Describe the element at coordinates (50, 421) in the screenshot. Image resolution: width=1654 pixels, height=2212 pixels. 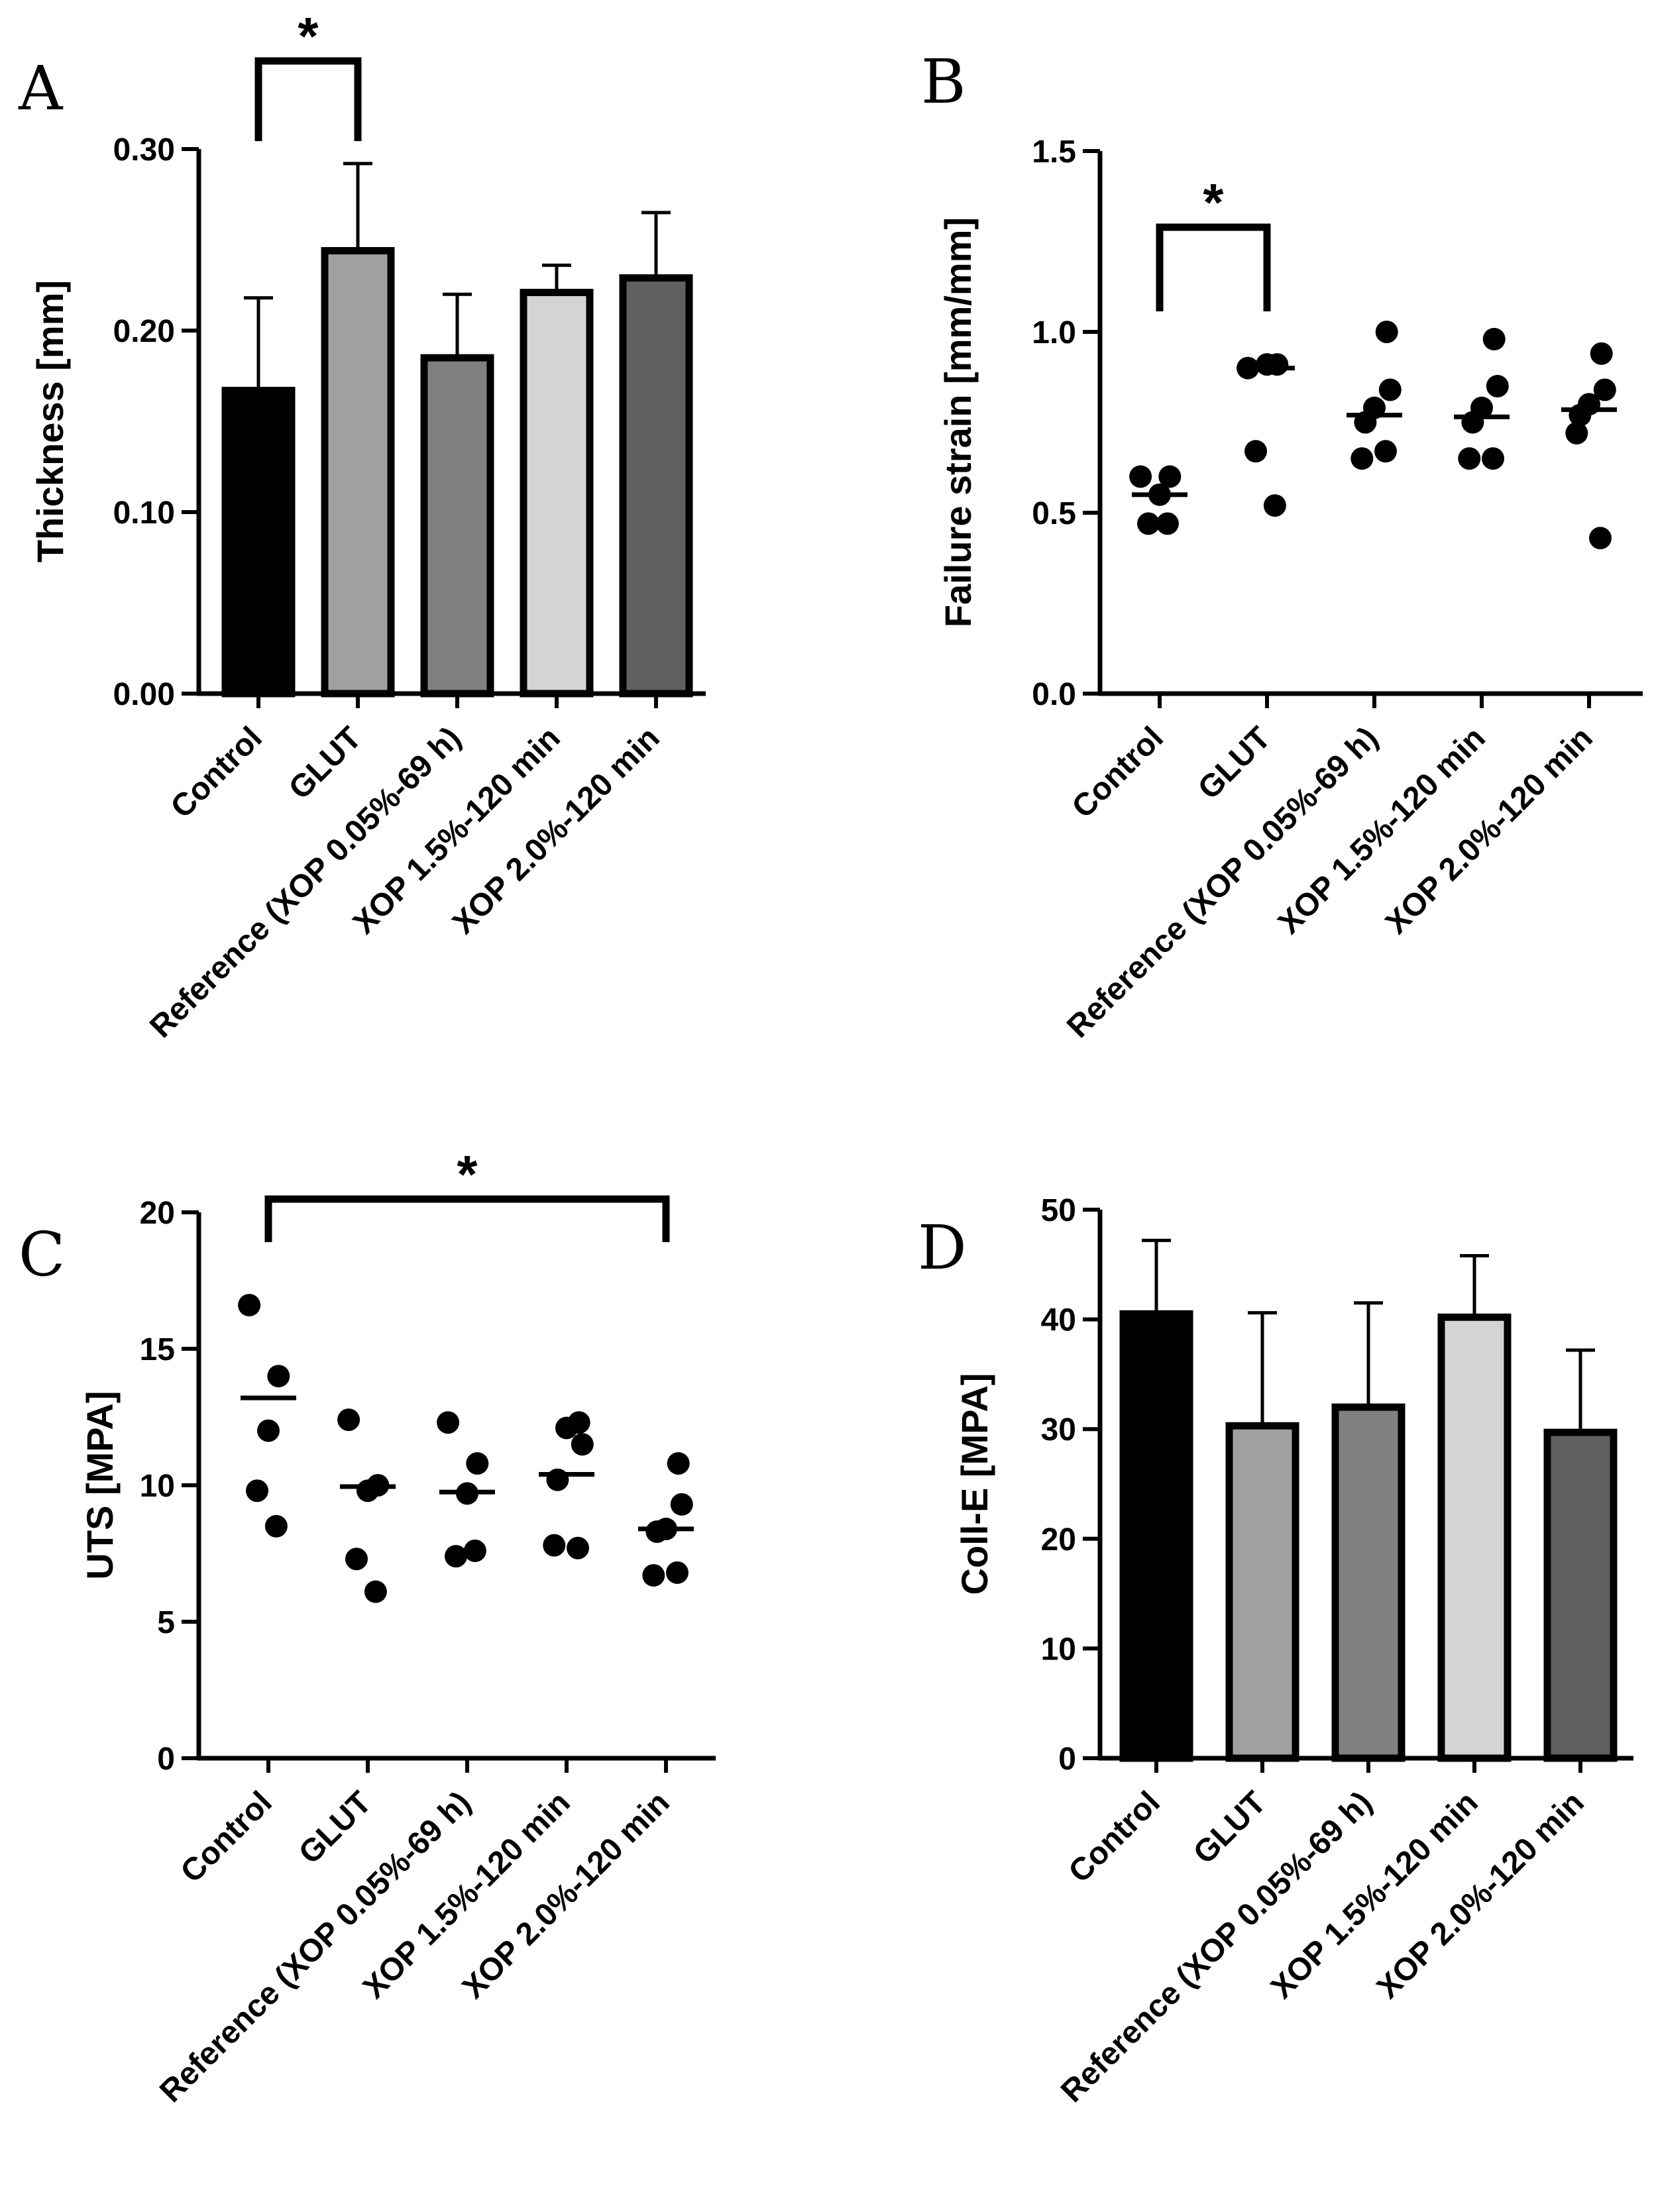
I see `y-axis-title: Thickness [mm]` at that location.